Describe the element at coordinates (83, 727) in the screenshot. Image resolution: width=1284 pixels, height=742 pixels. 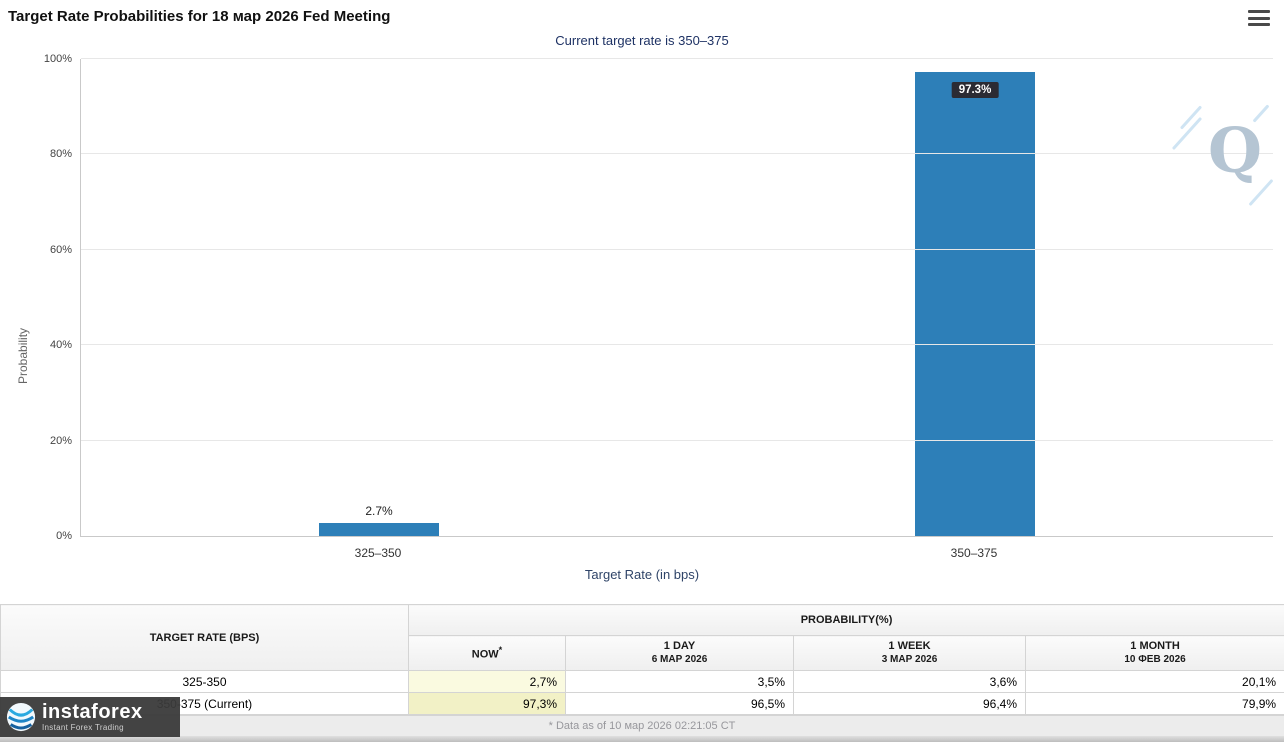
I see `brand-tagline: Instant Forex Trading` at that location.